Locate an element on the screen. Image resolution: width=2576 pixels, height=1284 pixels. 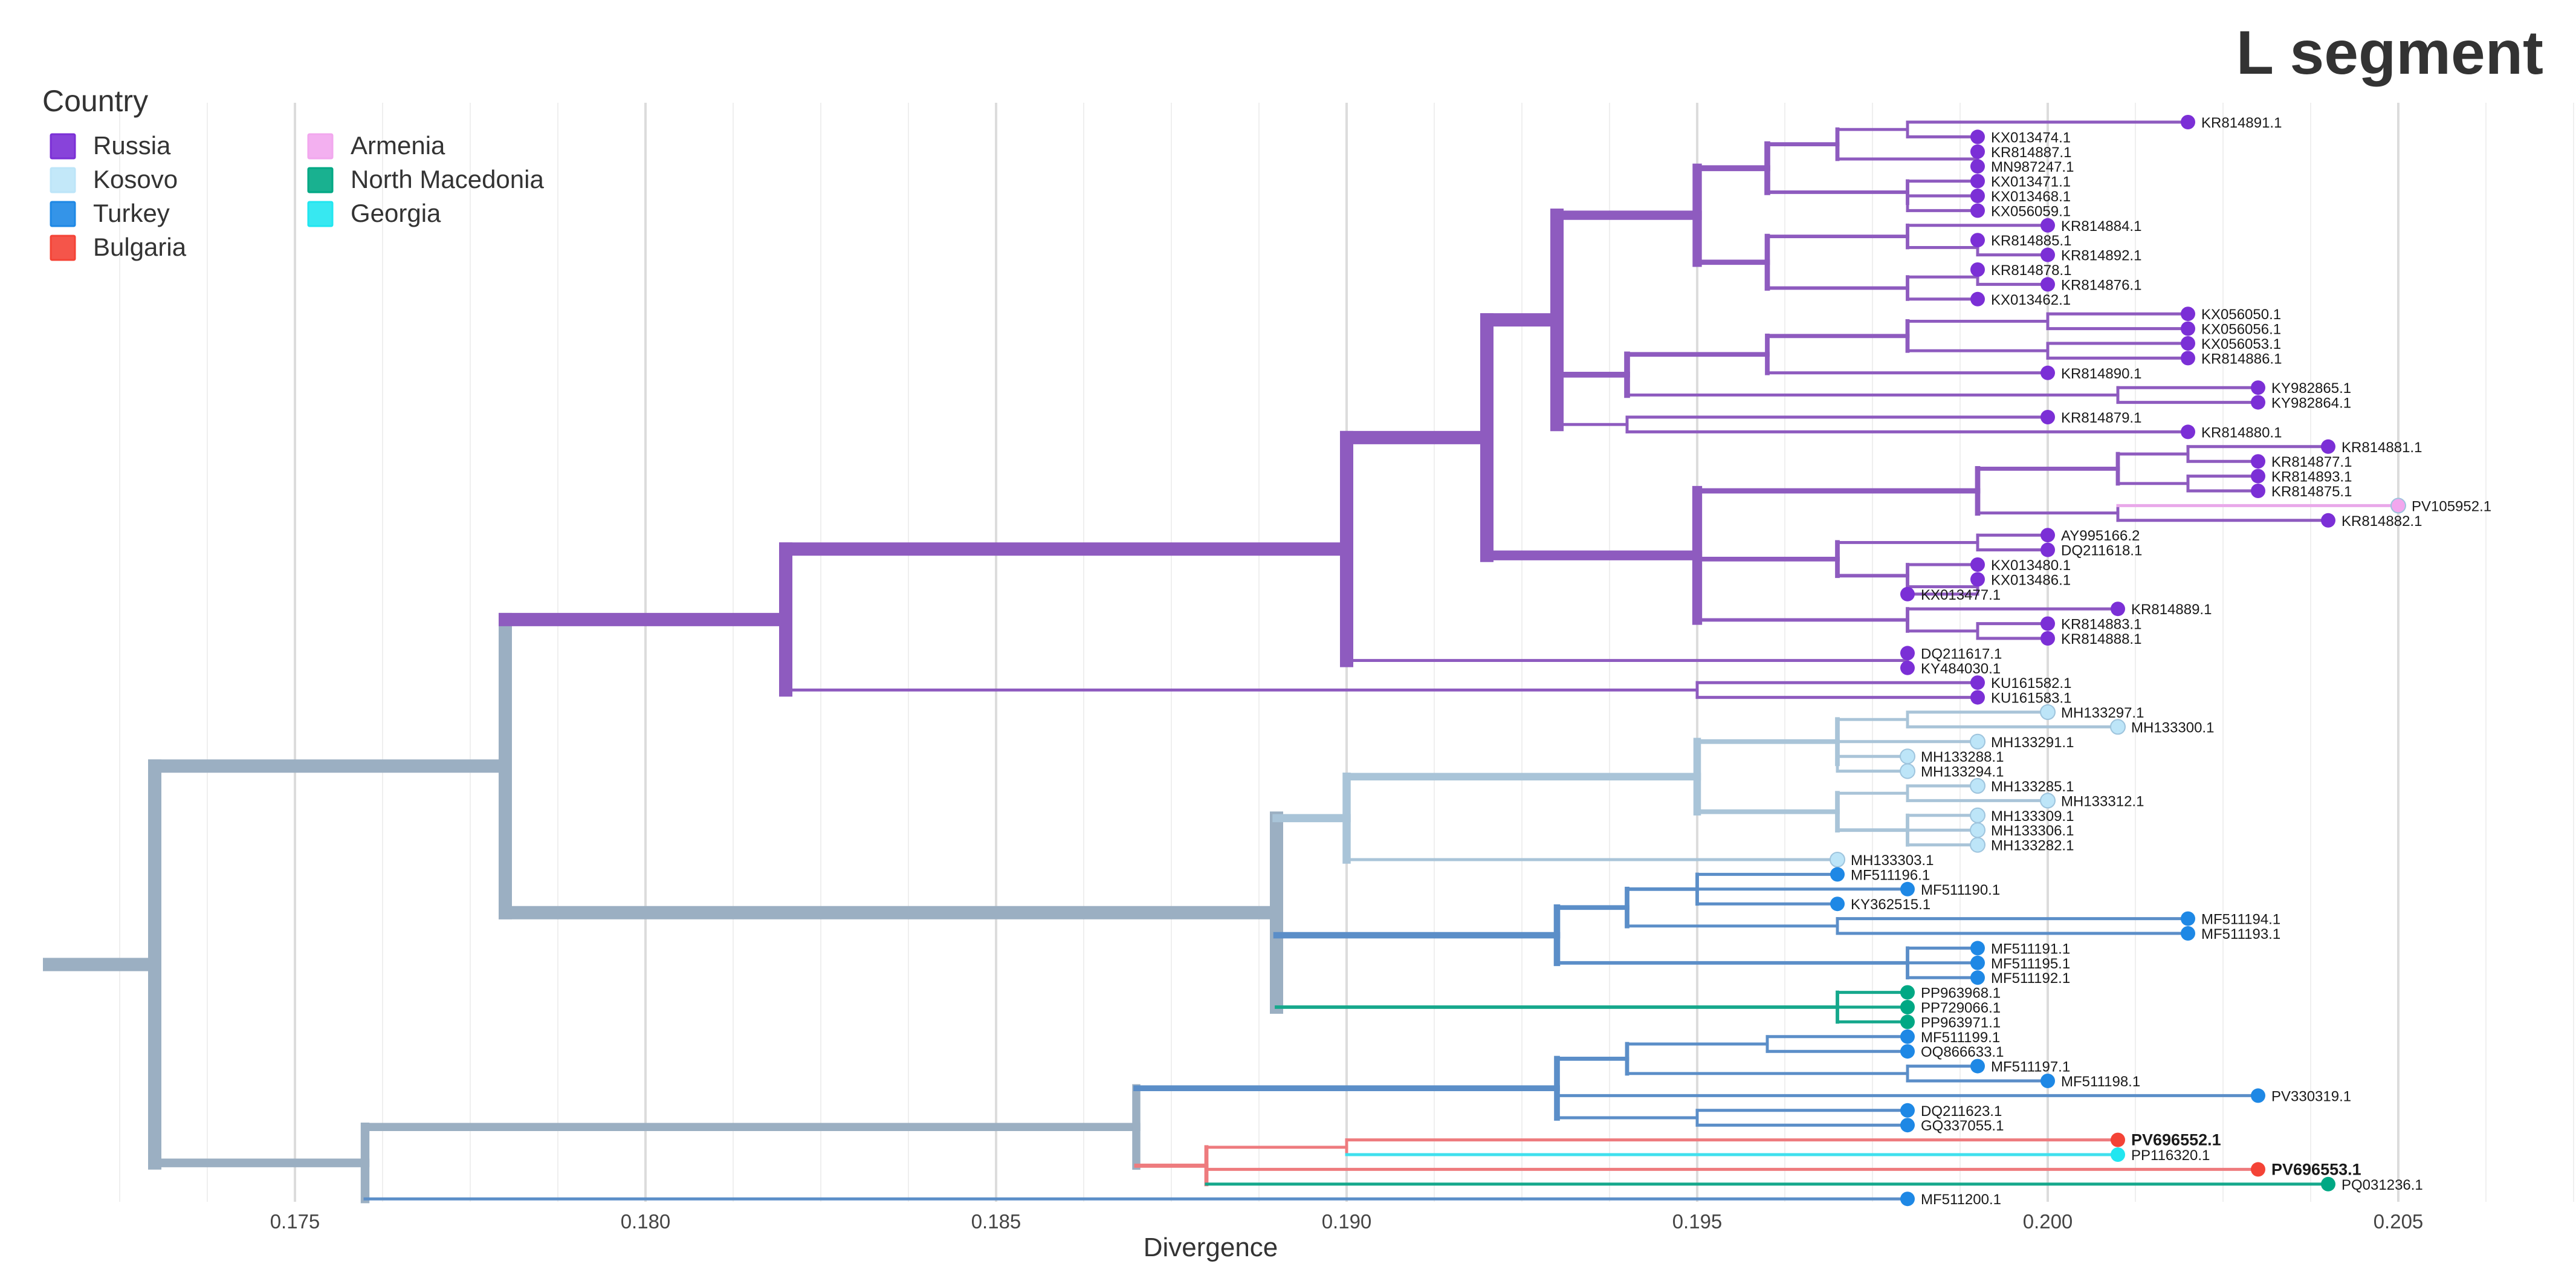
legend-label: Bulgaria is located at coordinates (140, 247).